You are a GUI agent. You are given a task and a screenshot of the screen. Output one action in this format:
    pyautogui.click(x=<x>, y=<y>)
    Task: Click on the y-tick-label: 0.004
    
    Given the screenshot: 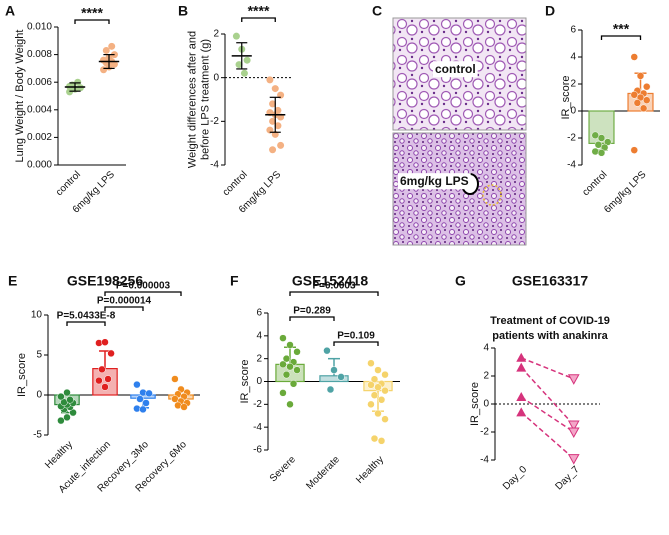 What is the action you would take?
    pyautogui.click(x=39, y=109)
    